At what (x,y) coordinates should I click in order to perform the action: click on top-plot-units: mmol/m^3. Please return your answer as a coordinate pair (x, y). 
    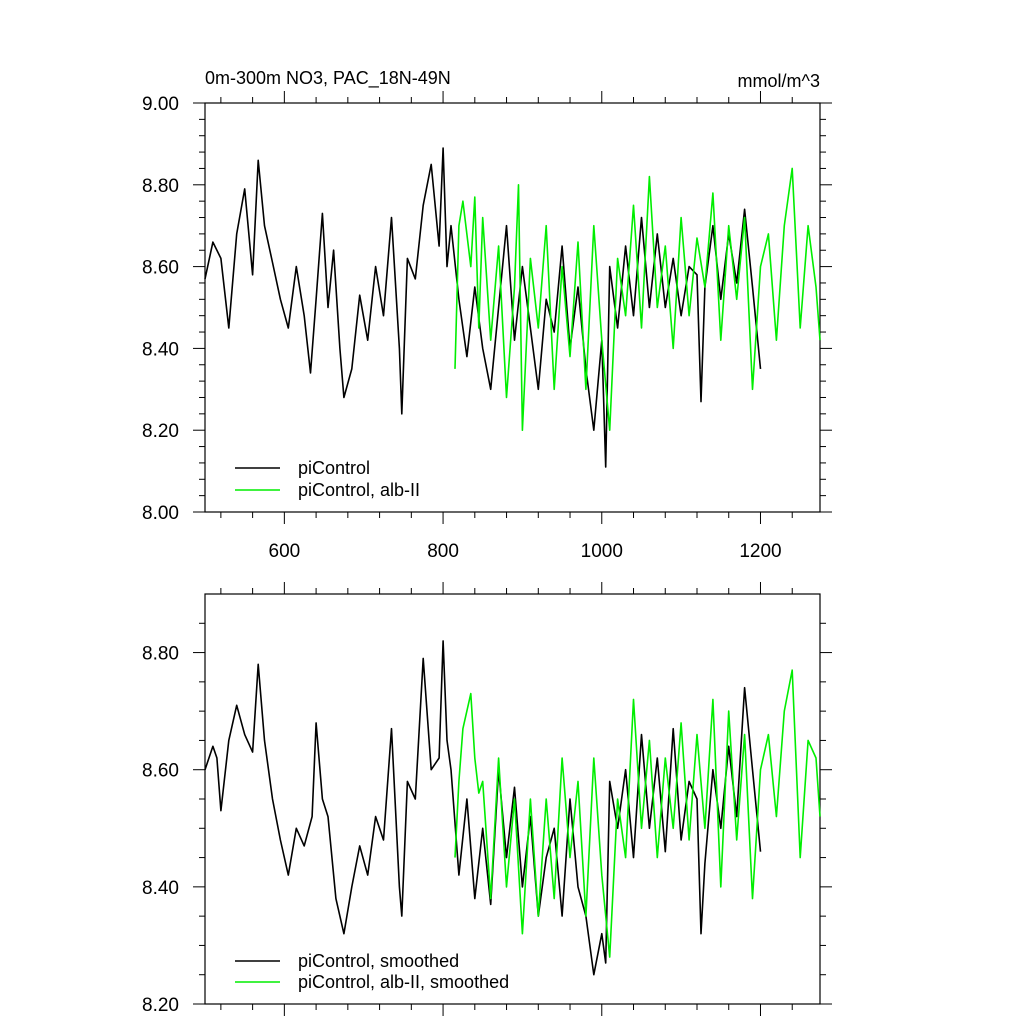
    Looking at the image, I should click on (779, 81).